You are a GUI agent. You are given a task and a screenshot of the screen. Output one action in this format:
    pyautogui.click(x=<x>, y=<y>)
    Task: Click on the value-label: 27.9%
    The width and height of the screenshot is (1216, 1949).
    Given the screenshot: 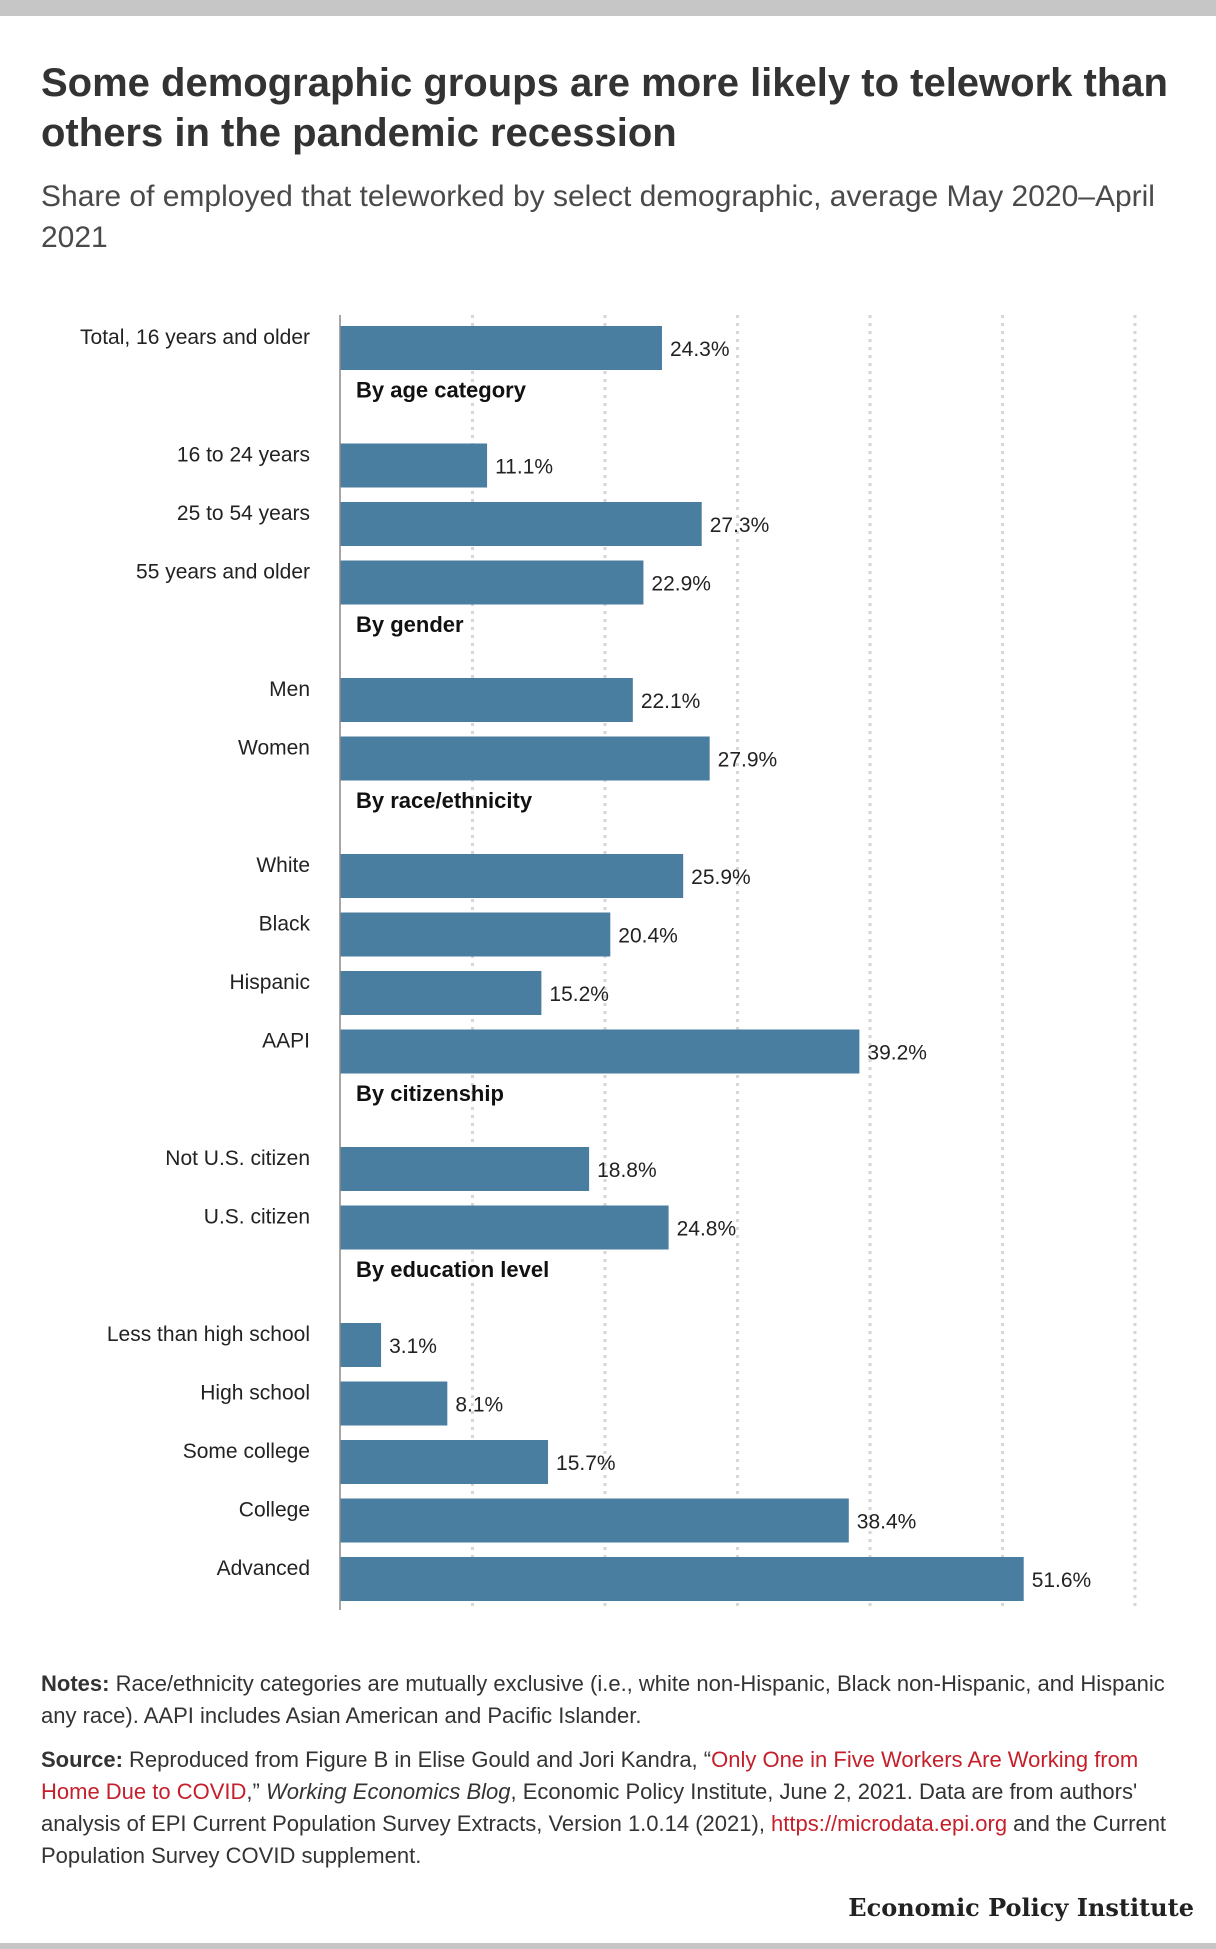 What is the action you would take?
    pyautogui.click(x=748, y=760)
    